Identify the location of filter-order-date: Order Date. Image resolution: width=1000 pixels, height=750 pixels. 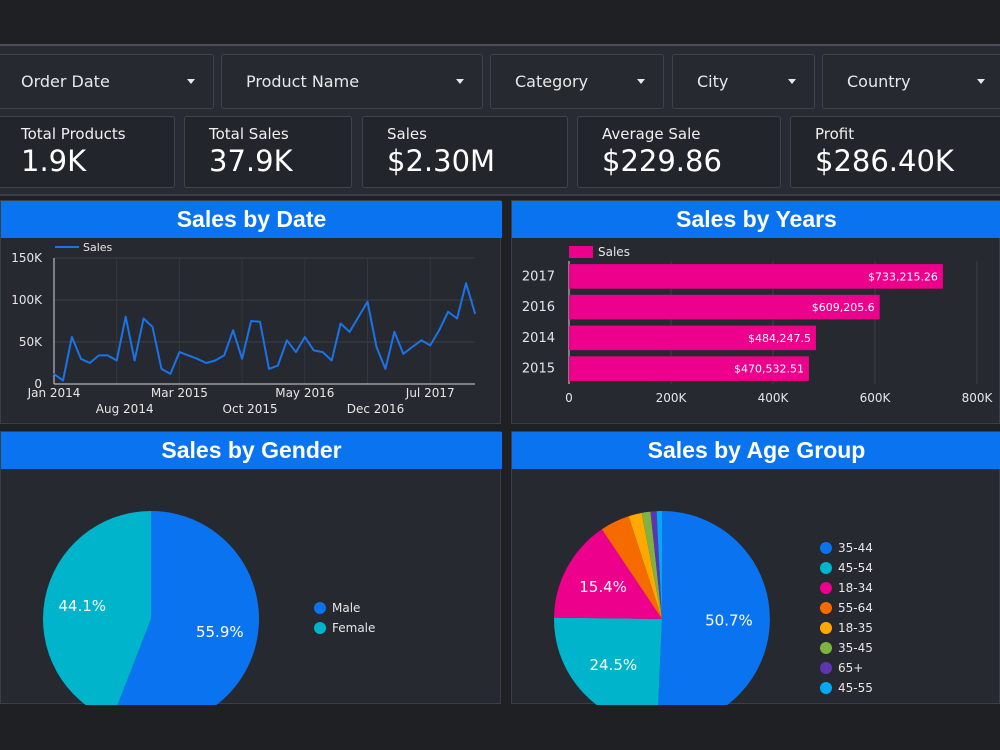
(107, 81).